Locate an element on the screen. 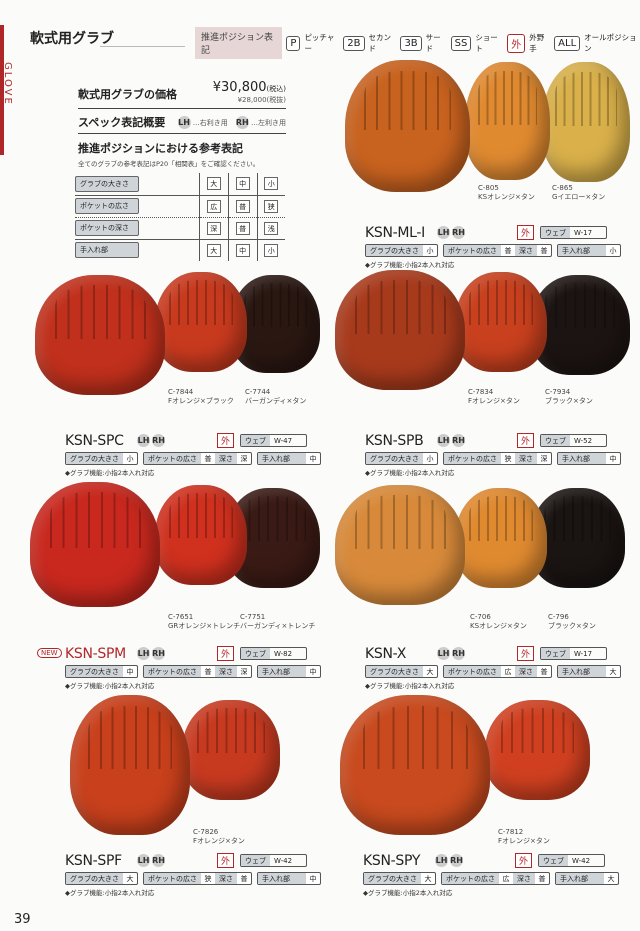  web-spec: ウェブ W-42 is located at coordinates (274, 860).